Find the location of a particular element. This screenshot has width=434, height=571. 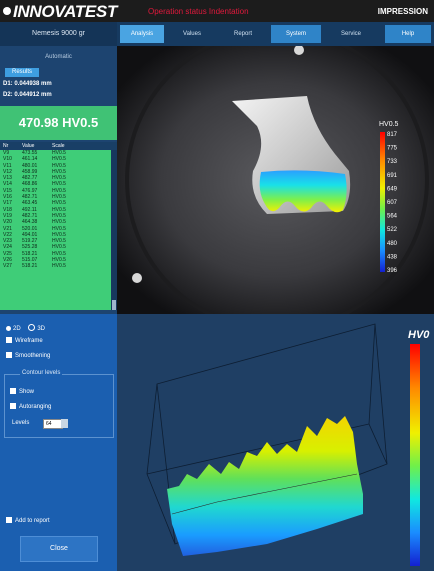

table-row: V22 494.01 HV0.5 is located at coordinates (55, 235).